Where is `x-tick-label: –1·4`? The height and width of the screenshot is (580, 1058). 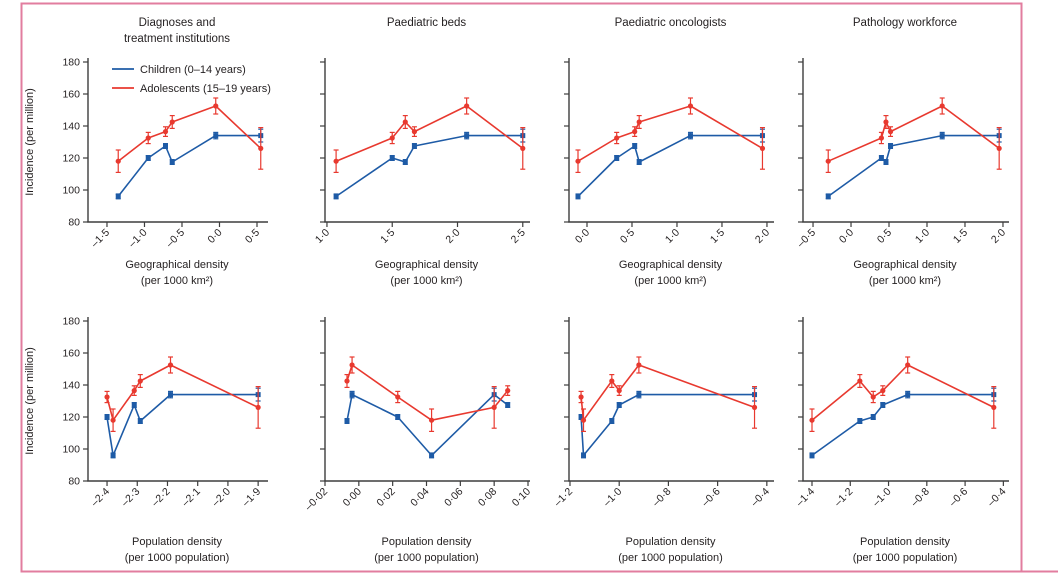
x-tick-label: –1·4 is located at coordinates (805, 497).